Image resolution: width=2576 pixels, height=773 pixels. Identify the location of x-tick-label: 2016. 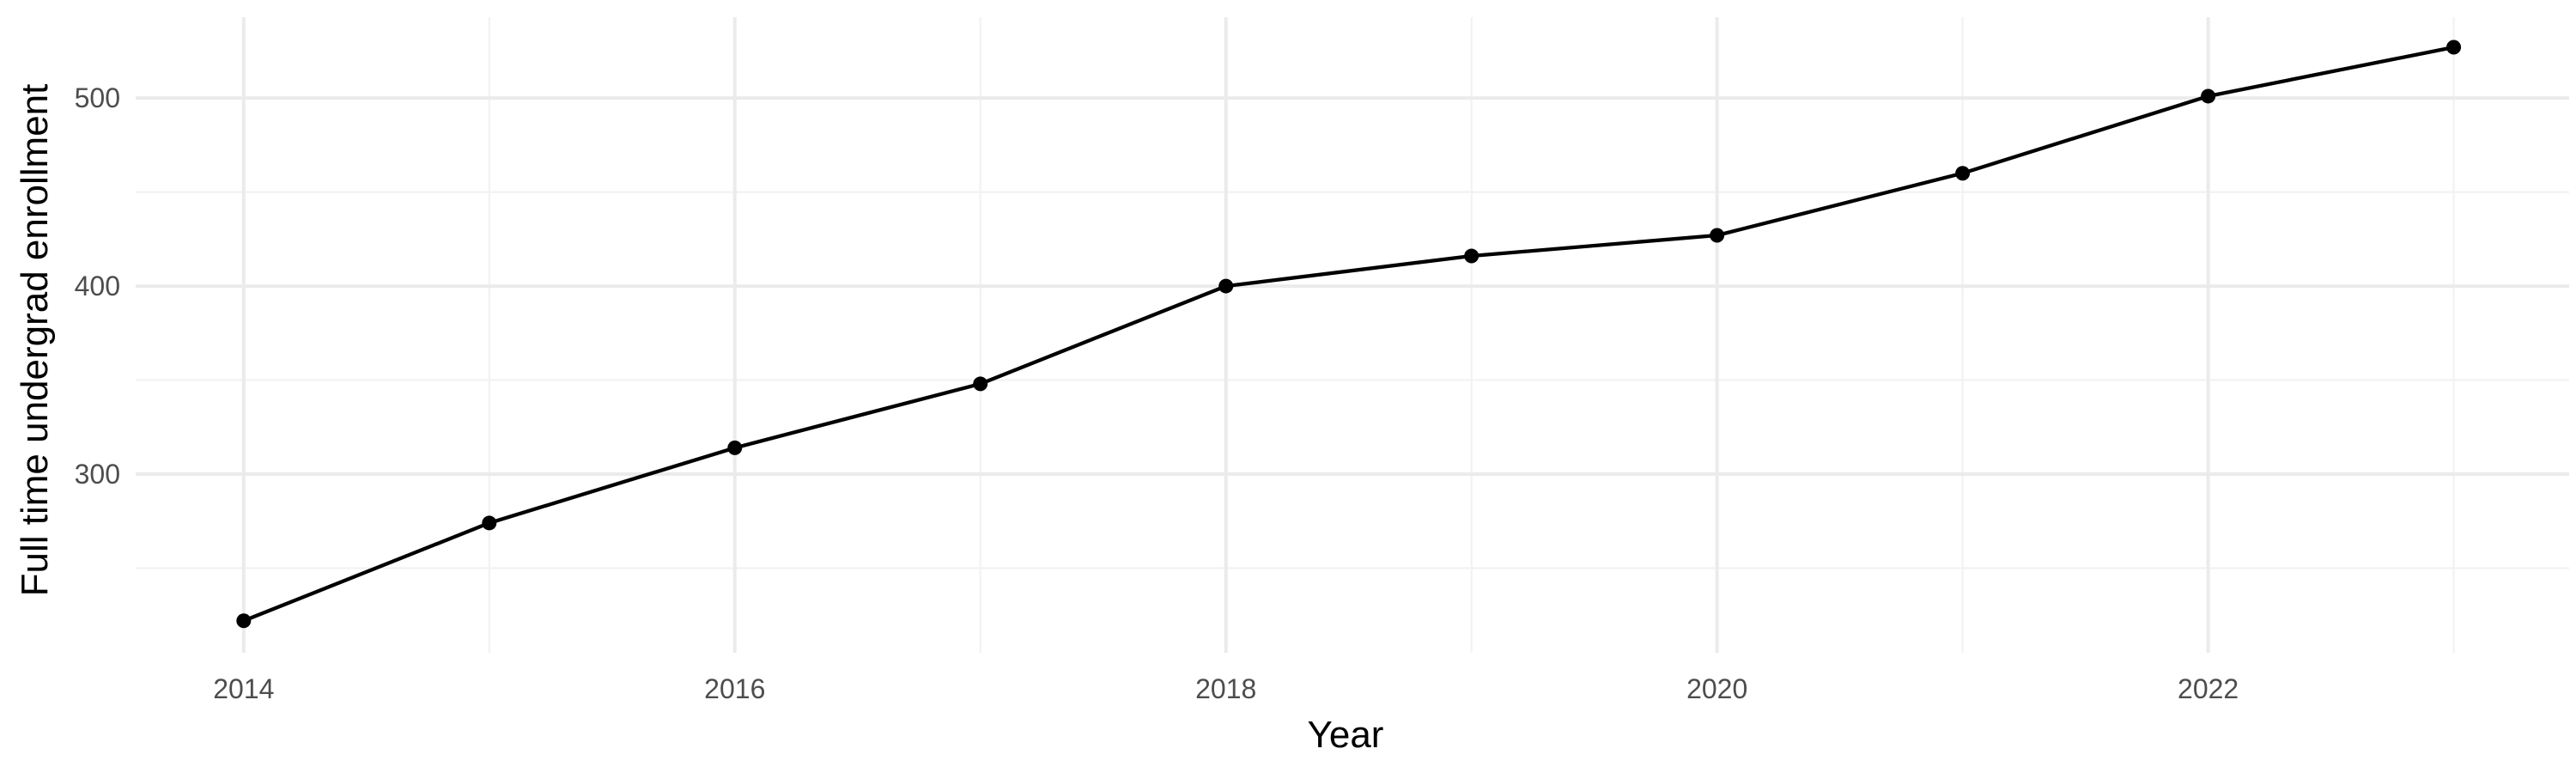
(735, 688).